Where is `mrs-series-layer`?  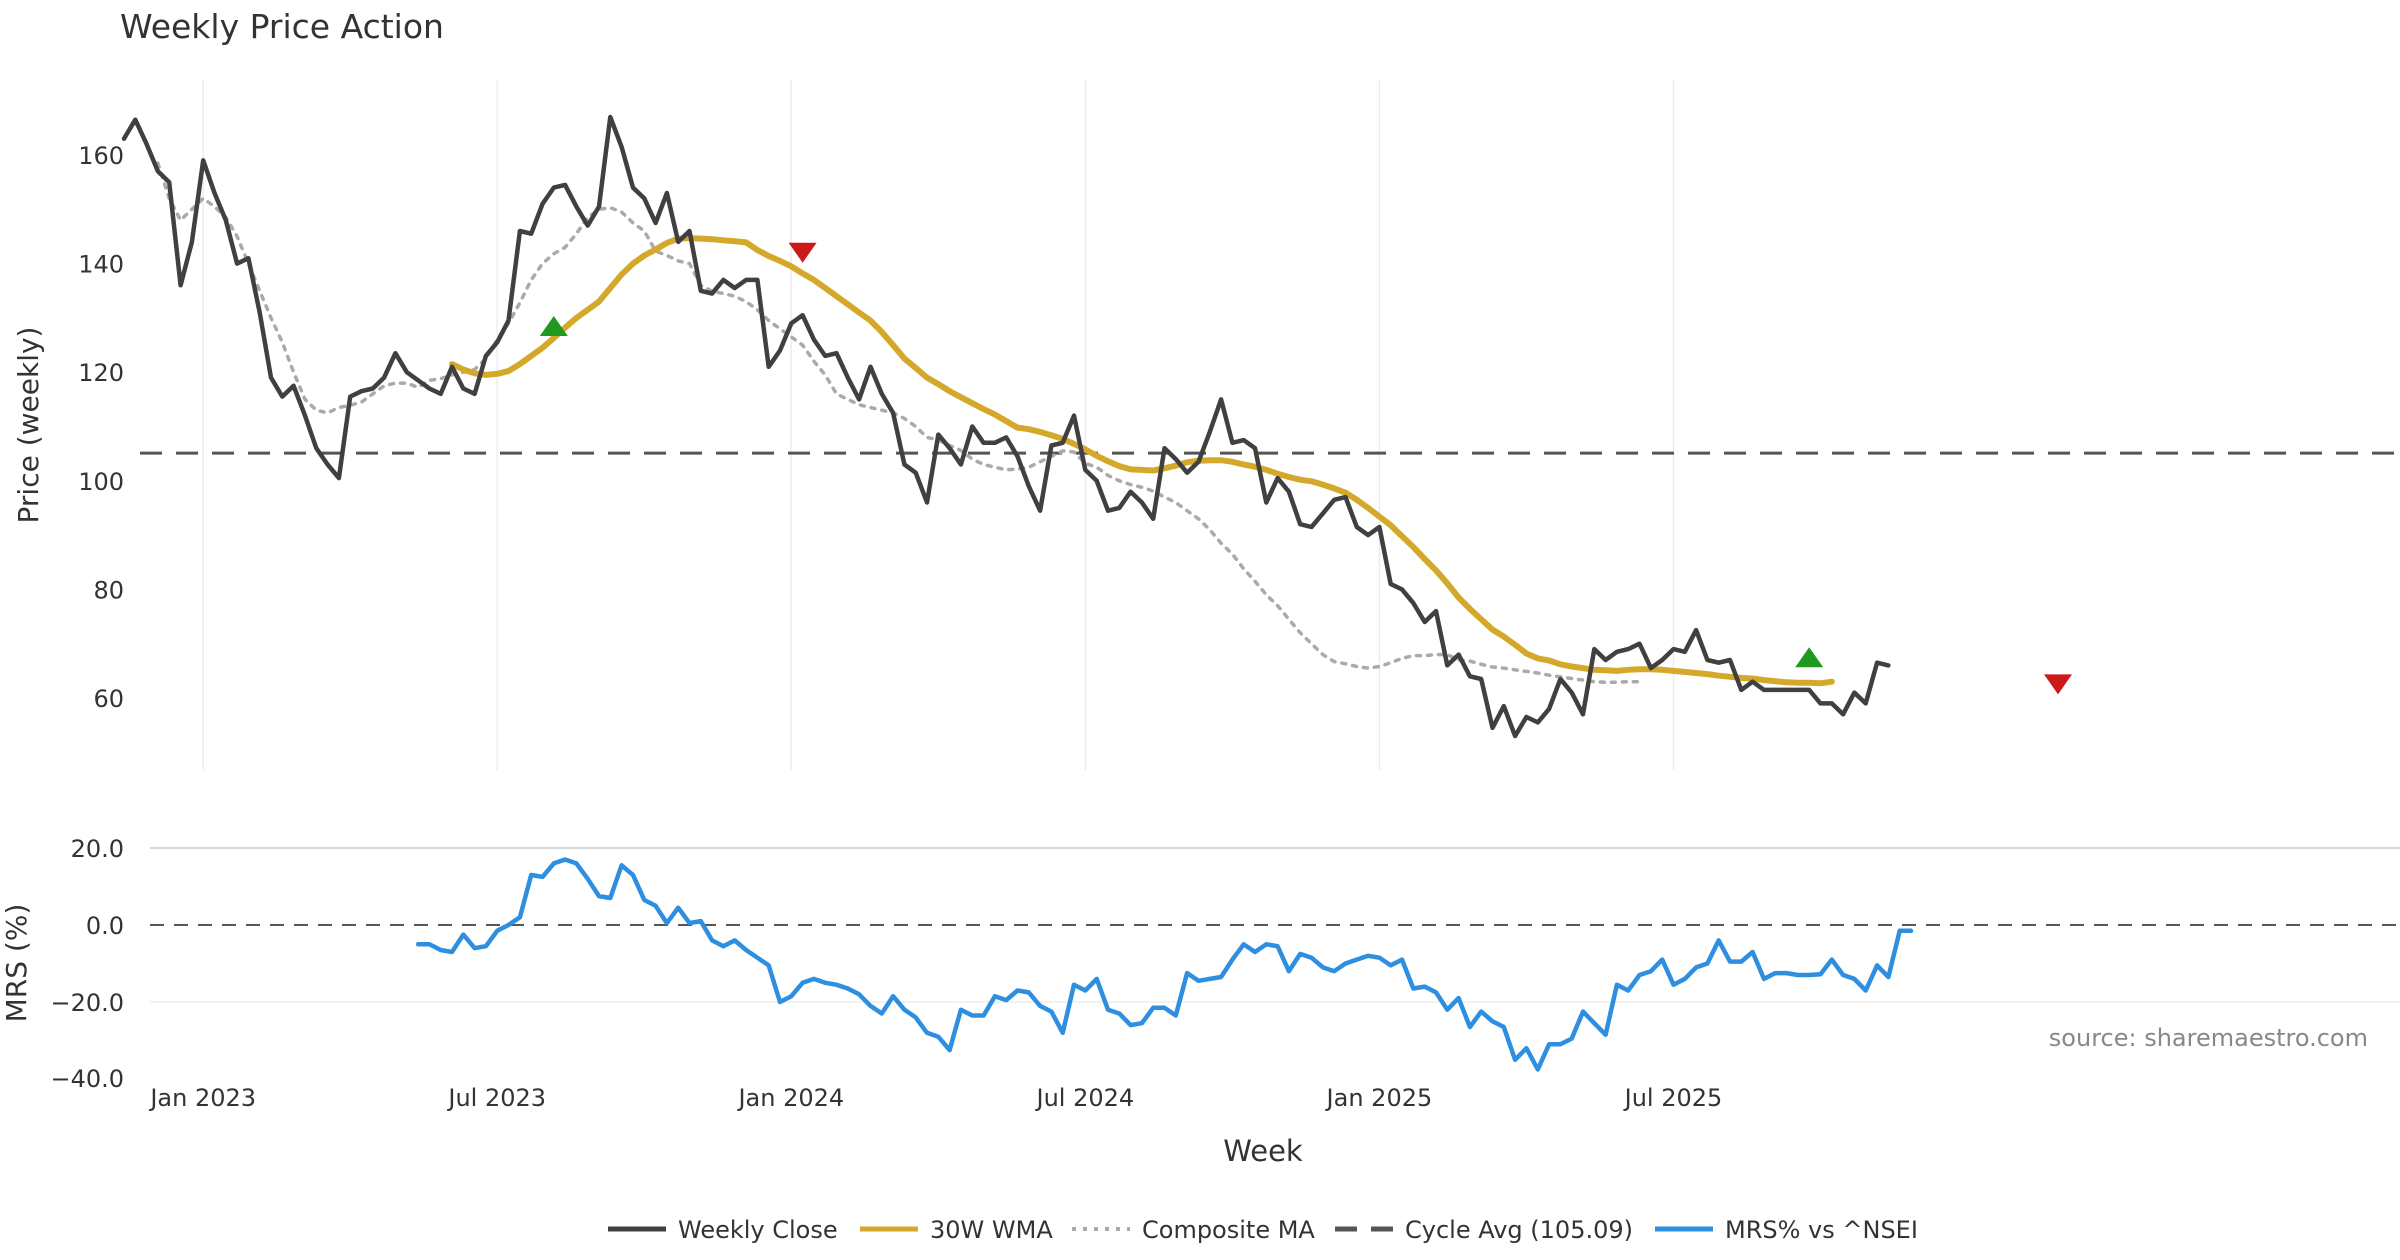 mrs-series-layer is located at coordinates (1164, 964).